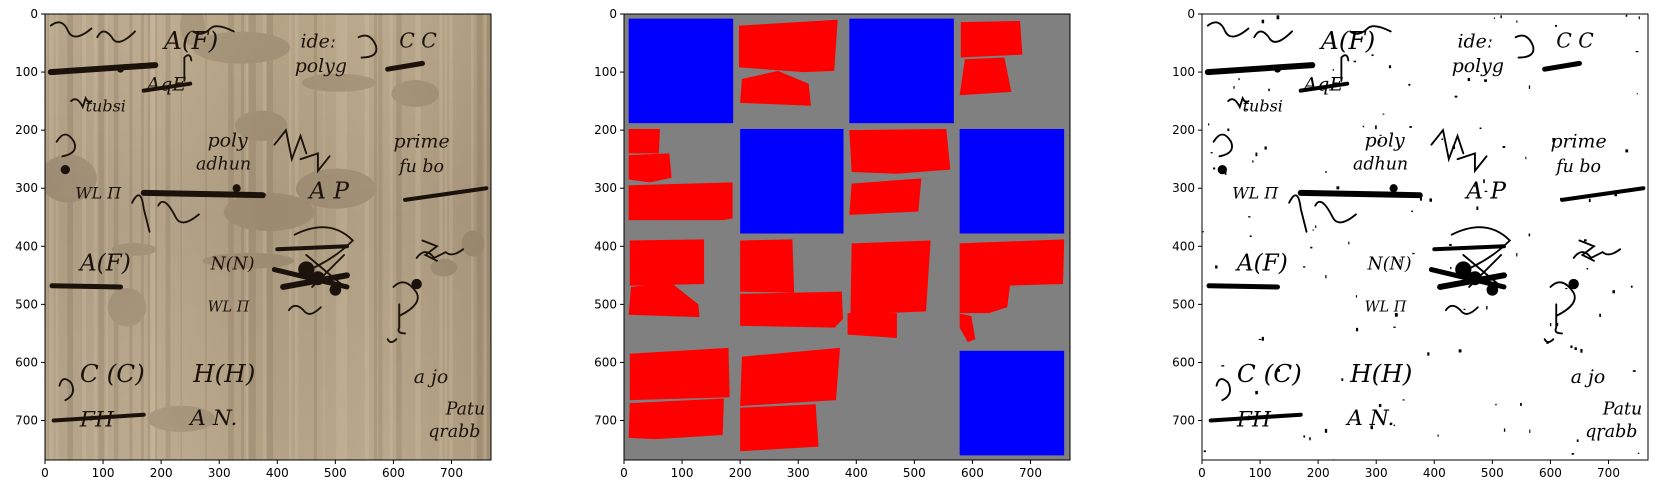 The height and width of the screenshot is (493, 1656). What do you see at coordinates (26, 72) in the screenshot?
I see `y-tick-label: 100` at bounding box center [26, 72].